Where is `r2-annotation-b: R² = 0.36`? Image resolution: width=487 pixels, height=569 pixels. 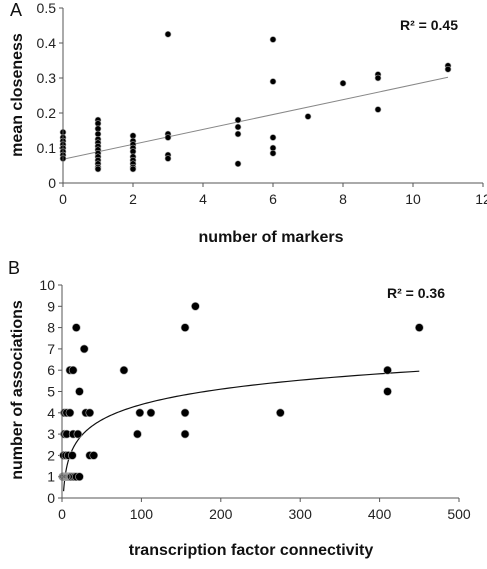
r2-annotation-b: R² = 0.36 is located at coordinates (416, 293).